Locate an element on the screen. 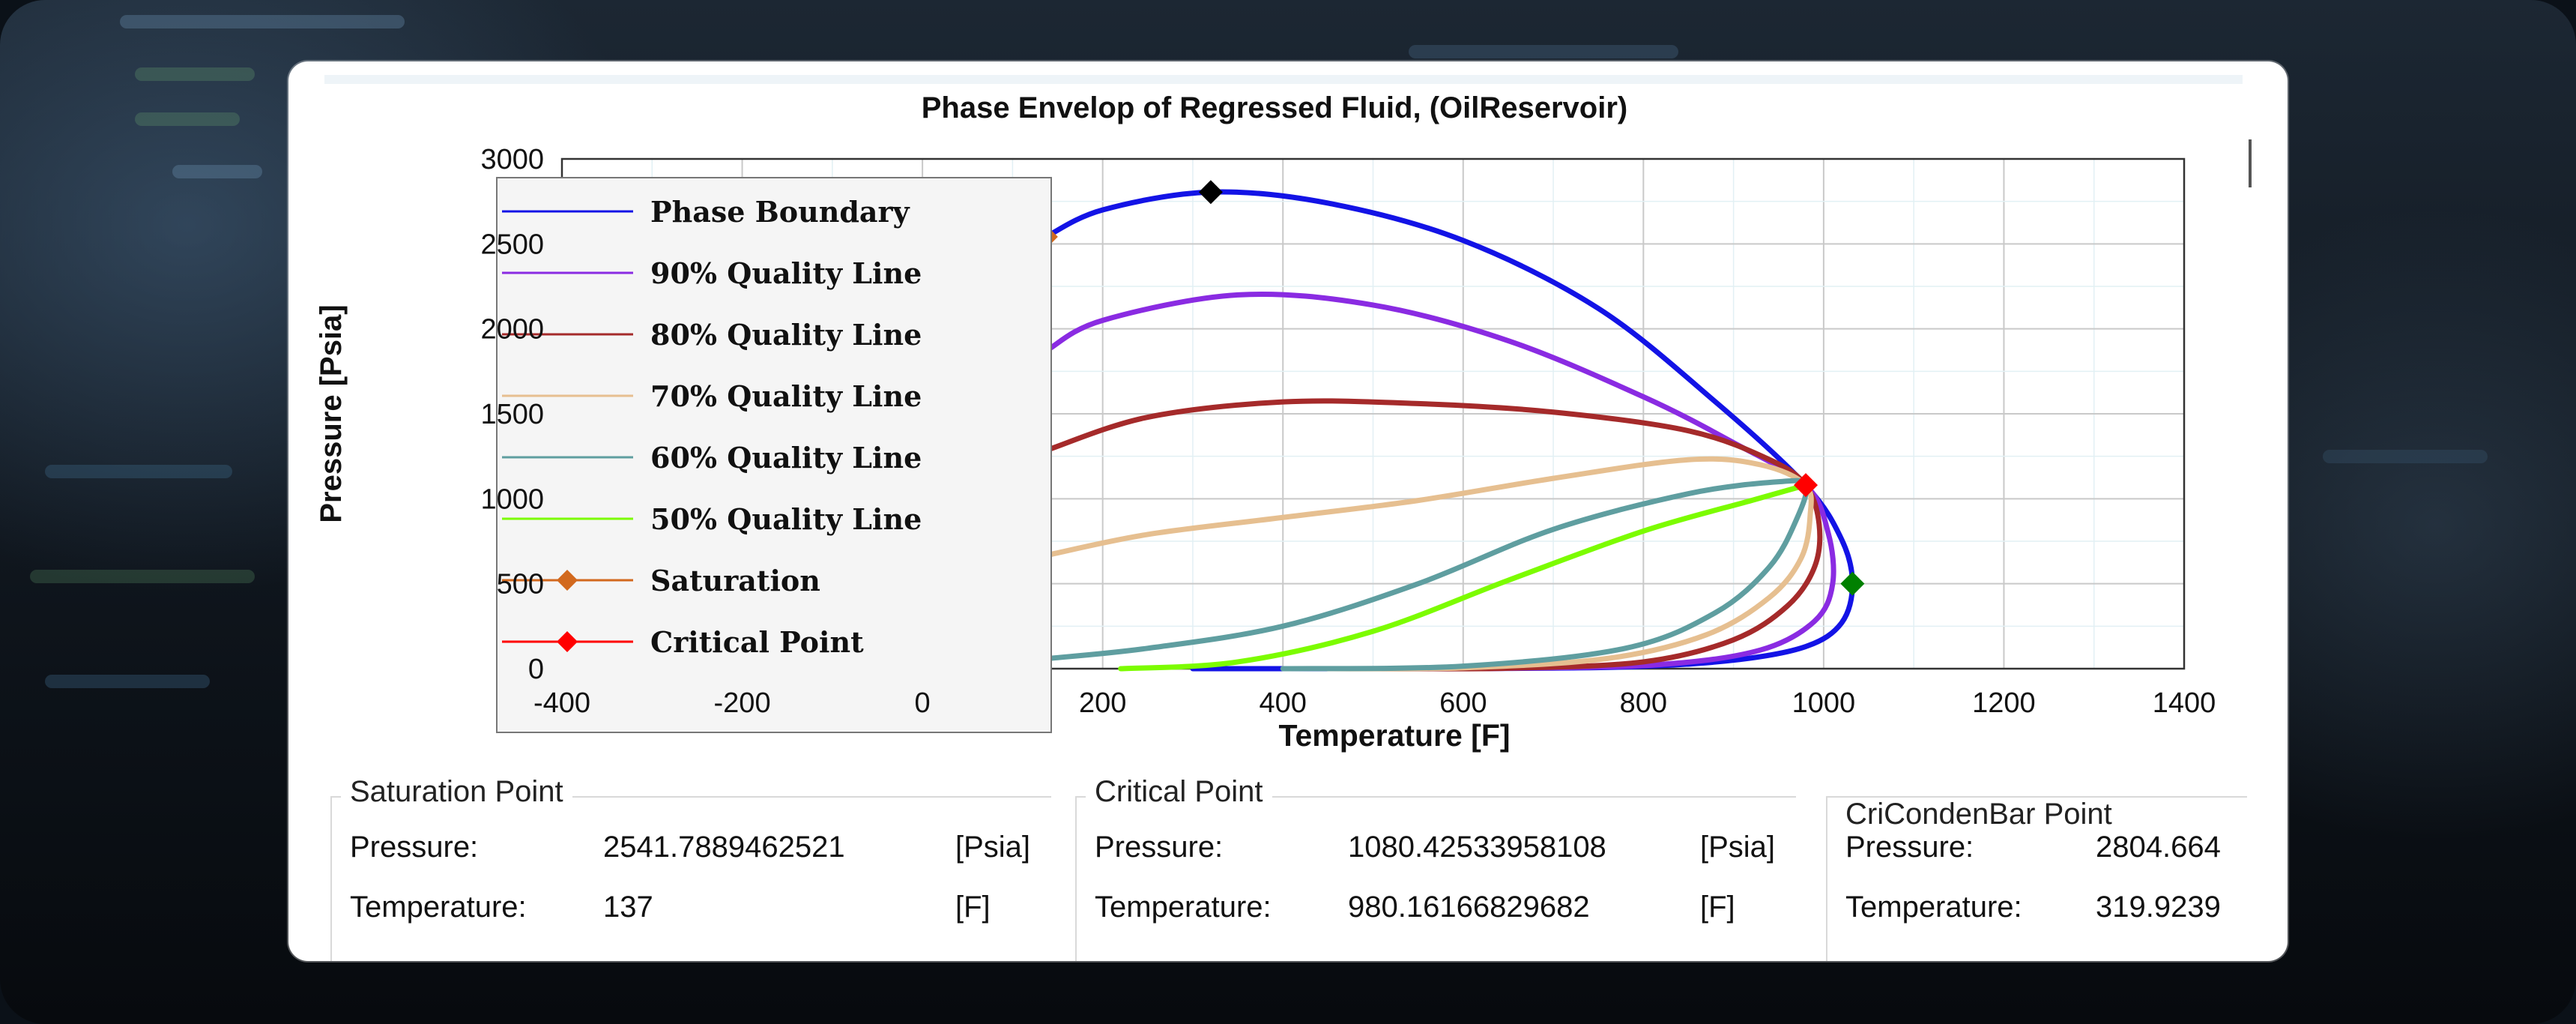 Image resolution: width=2576 pixels, height=1024 pixels. x-tick-label: 400 is located at coordinates (1283, 703).